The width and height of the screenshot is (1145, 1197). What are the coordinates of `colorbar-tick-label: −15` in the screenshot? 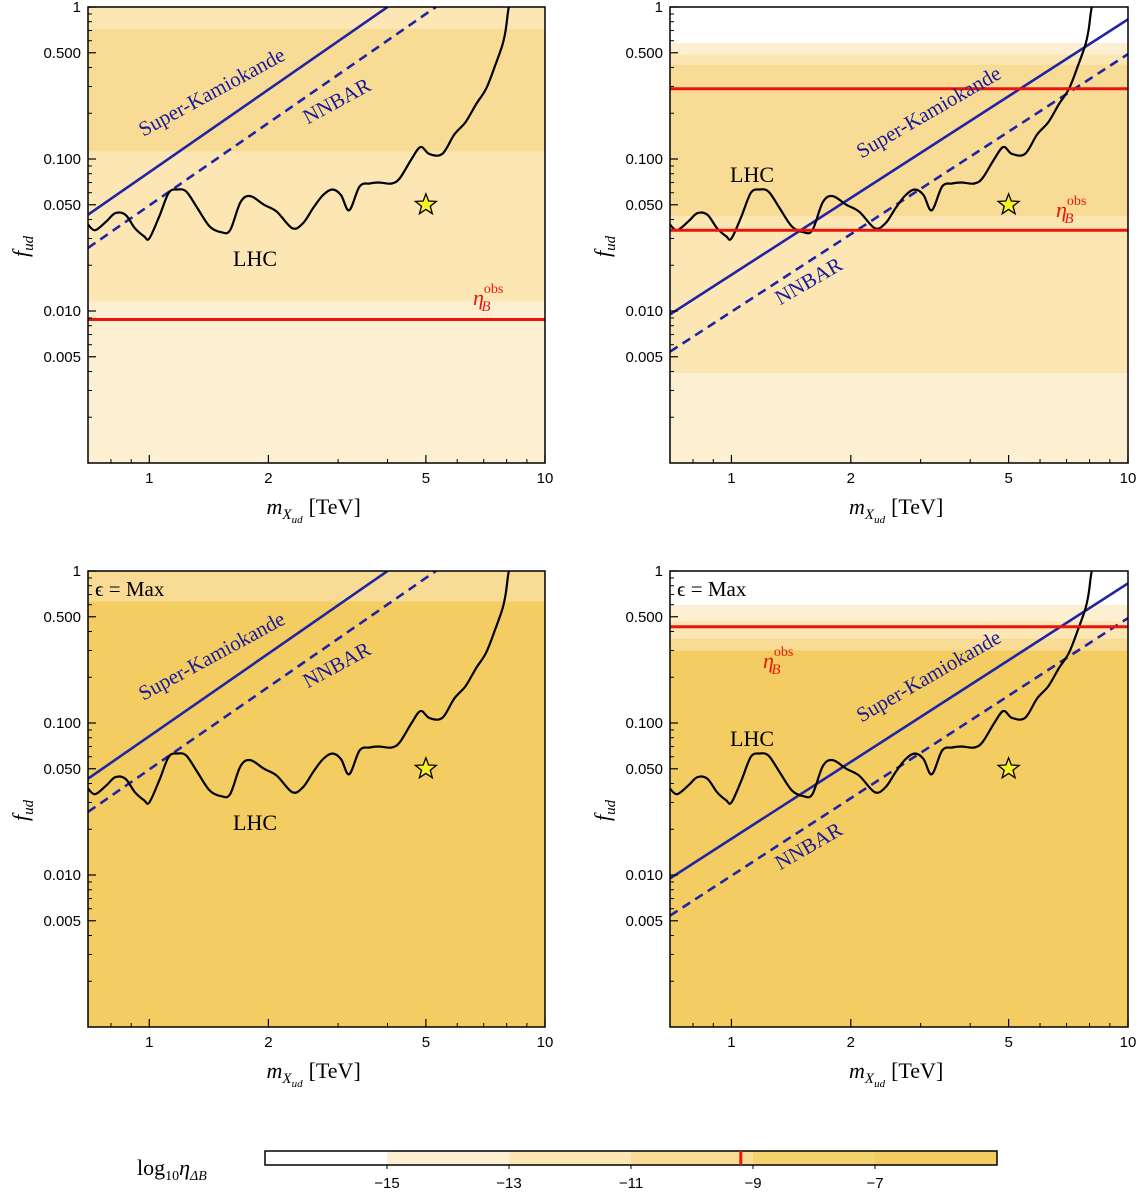 It's located at (386, 1183).